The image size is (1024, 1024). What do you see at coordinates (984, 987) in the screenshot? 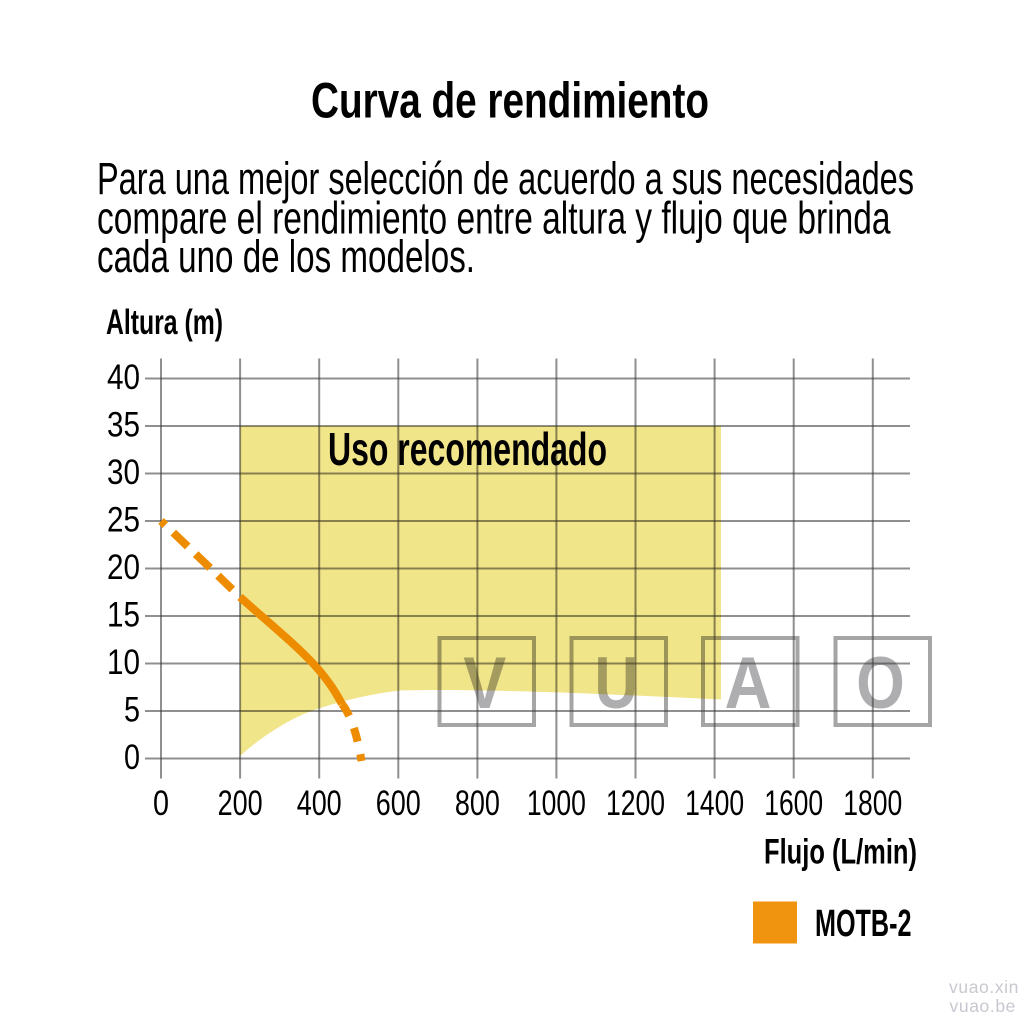
I see `svg-text: vuao.xin` at bounding box center [984, 987].